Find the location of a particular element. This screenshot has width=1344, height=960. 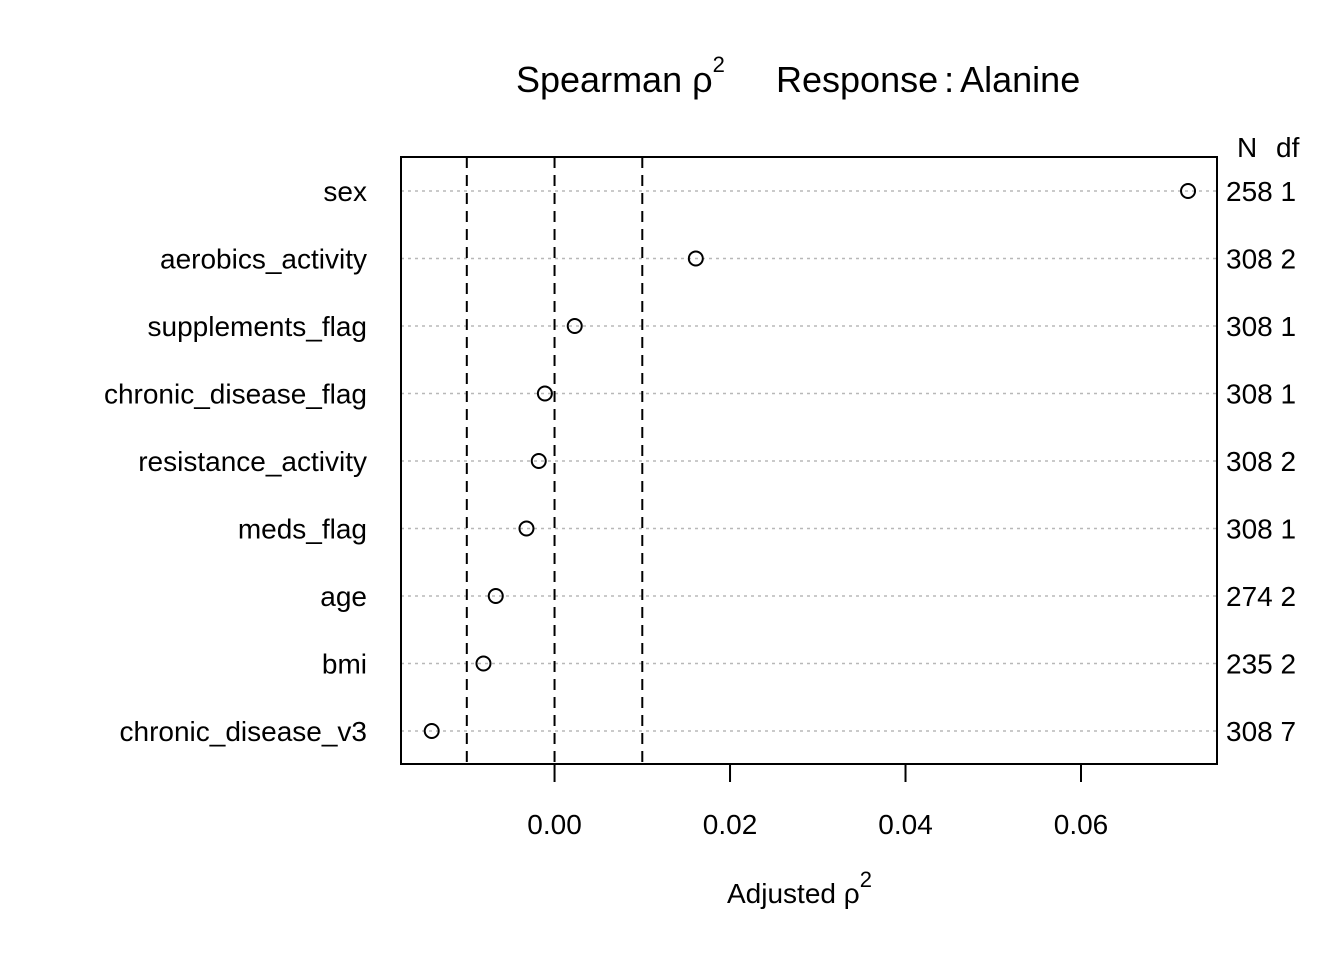

n-df-label: 308 7 is located at coordinates (1261, 731).